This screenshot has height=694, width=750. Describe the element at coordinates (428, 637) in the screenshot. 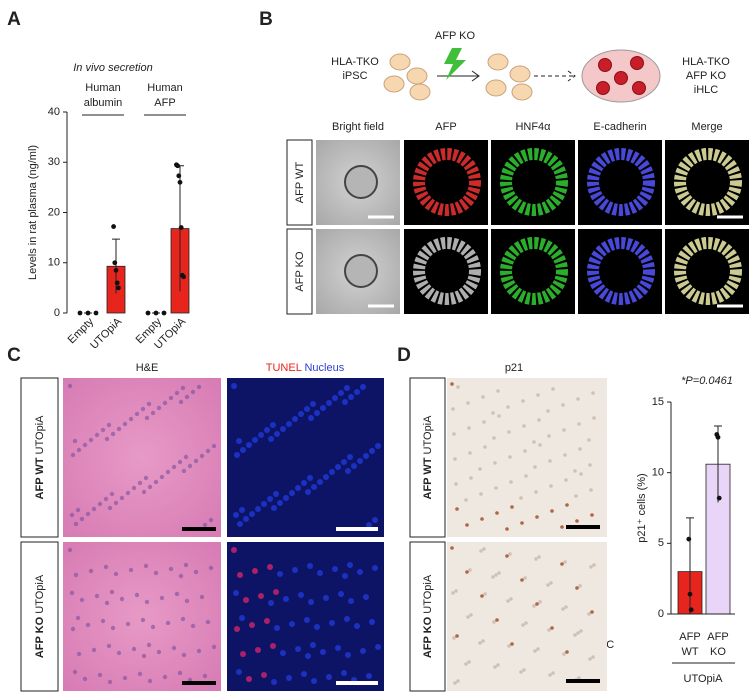

I see `row-label-strong: AFP KO` at that location.